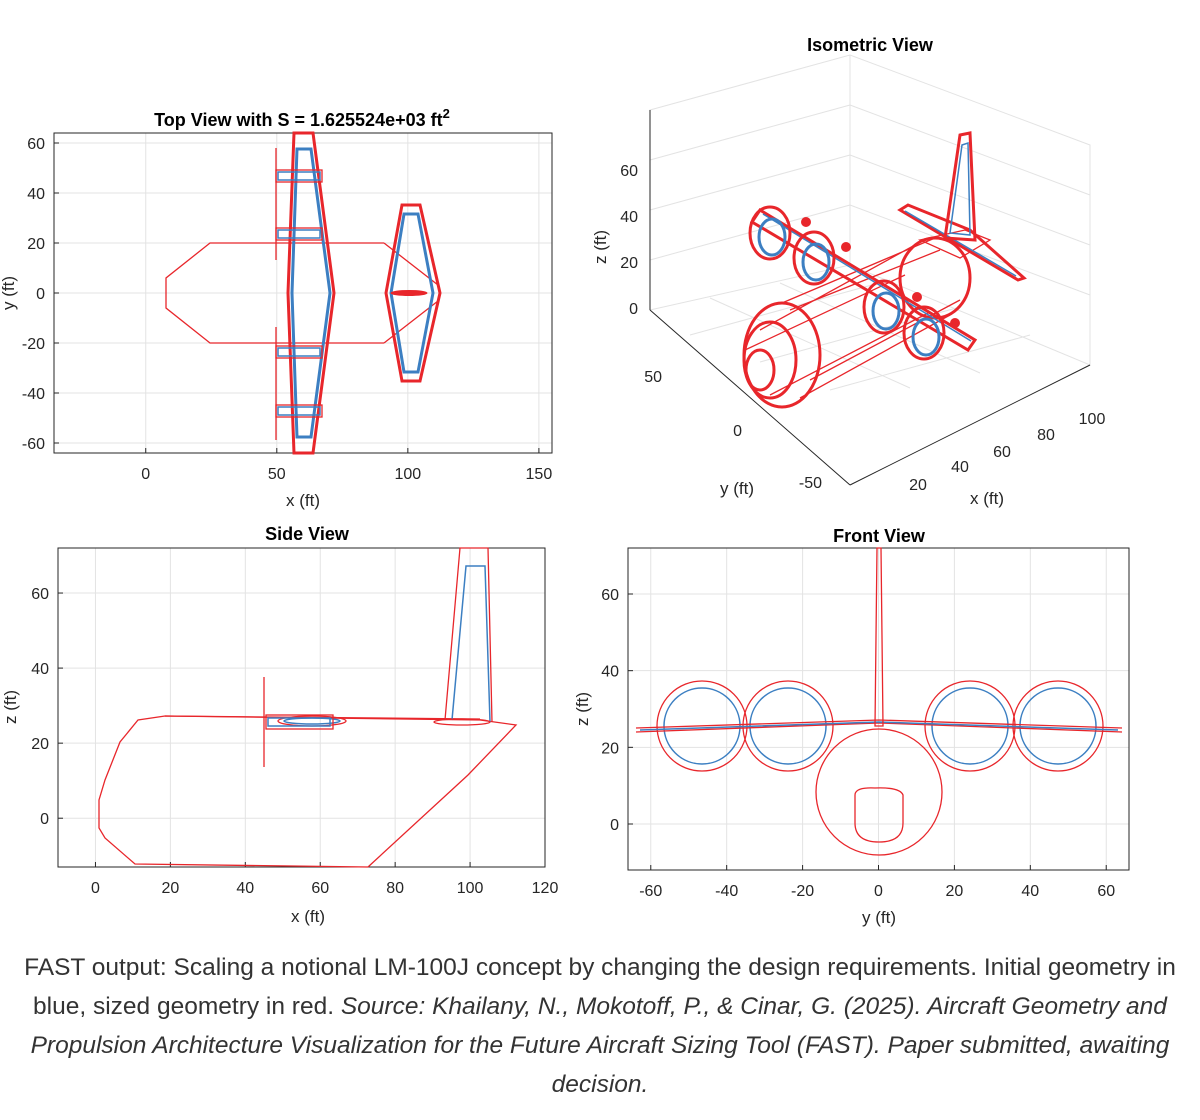 The width and height of the screenshot is (1200, 1120). I want to click on side-view-axes-box, so click(301, 707).